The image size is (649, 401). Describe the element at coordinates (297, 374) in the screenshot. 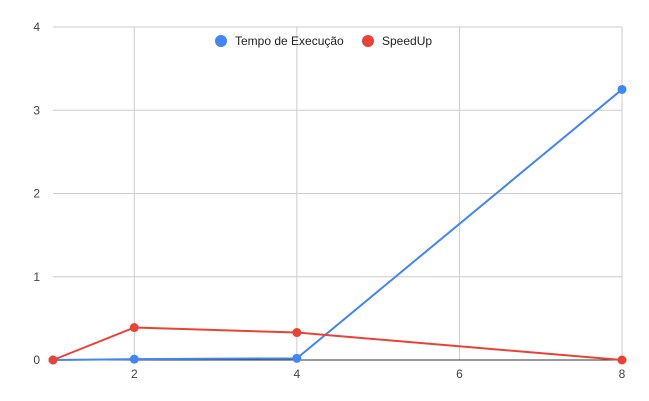

I see `x-tick-label: 4` at that location.